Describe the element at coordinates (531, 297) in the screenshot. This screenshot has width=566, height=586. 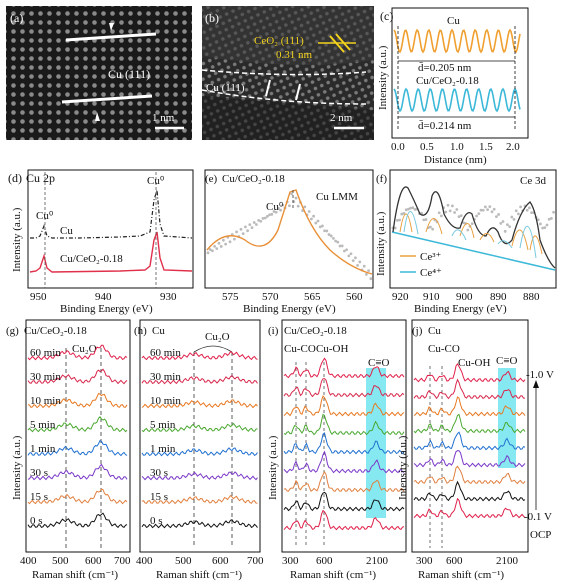
I see `f-tick-4: 880` at that location.